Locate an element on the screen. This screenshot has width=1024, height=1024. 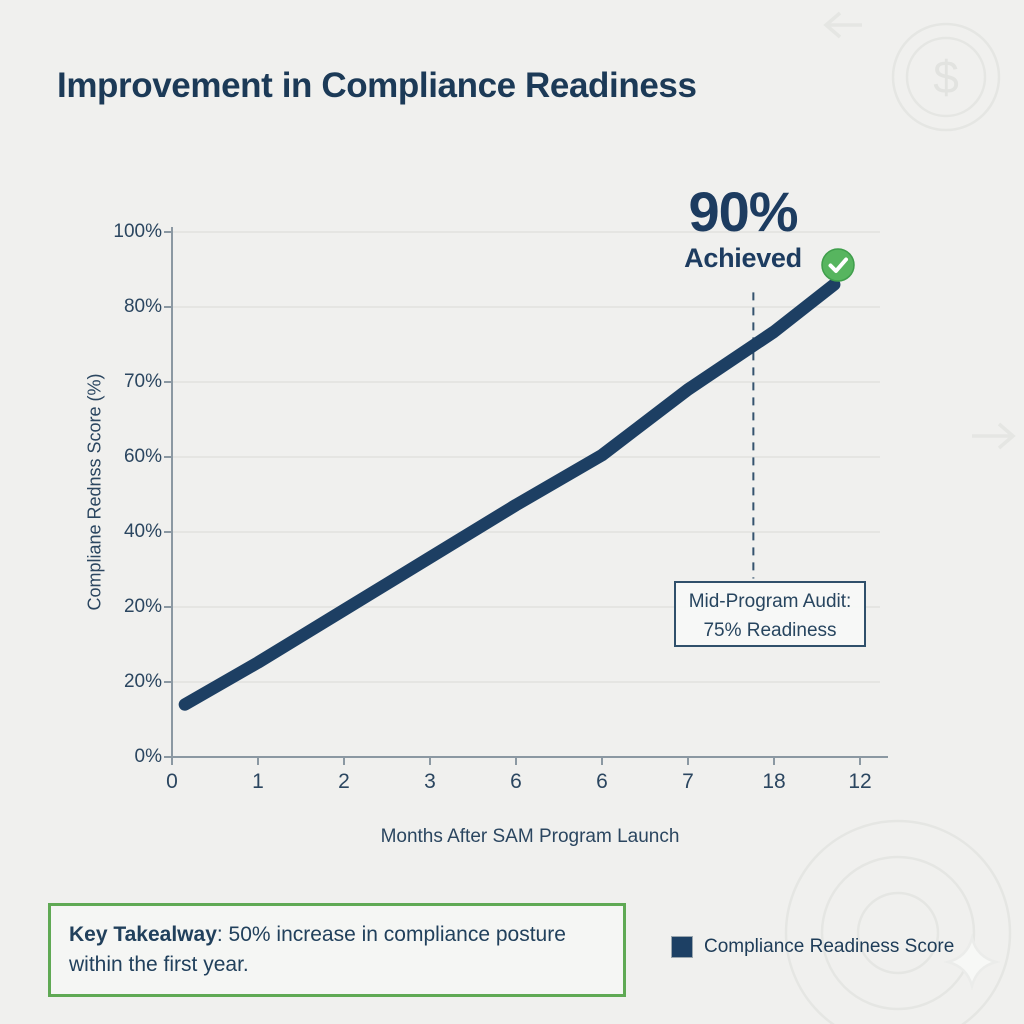
arrow-right-icon is located at coordinates (994, 436).